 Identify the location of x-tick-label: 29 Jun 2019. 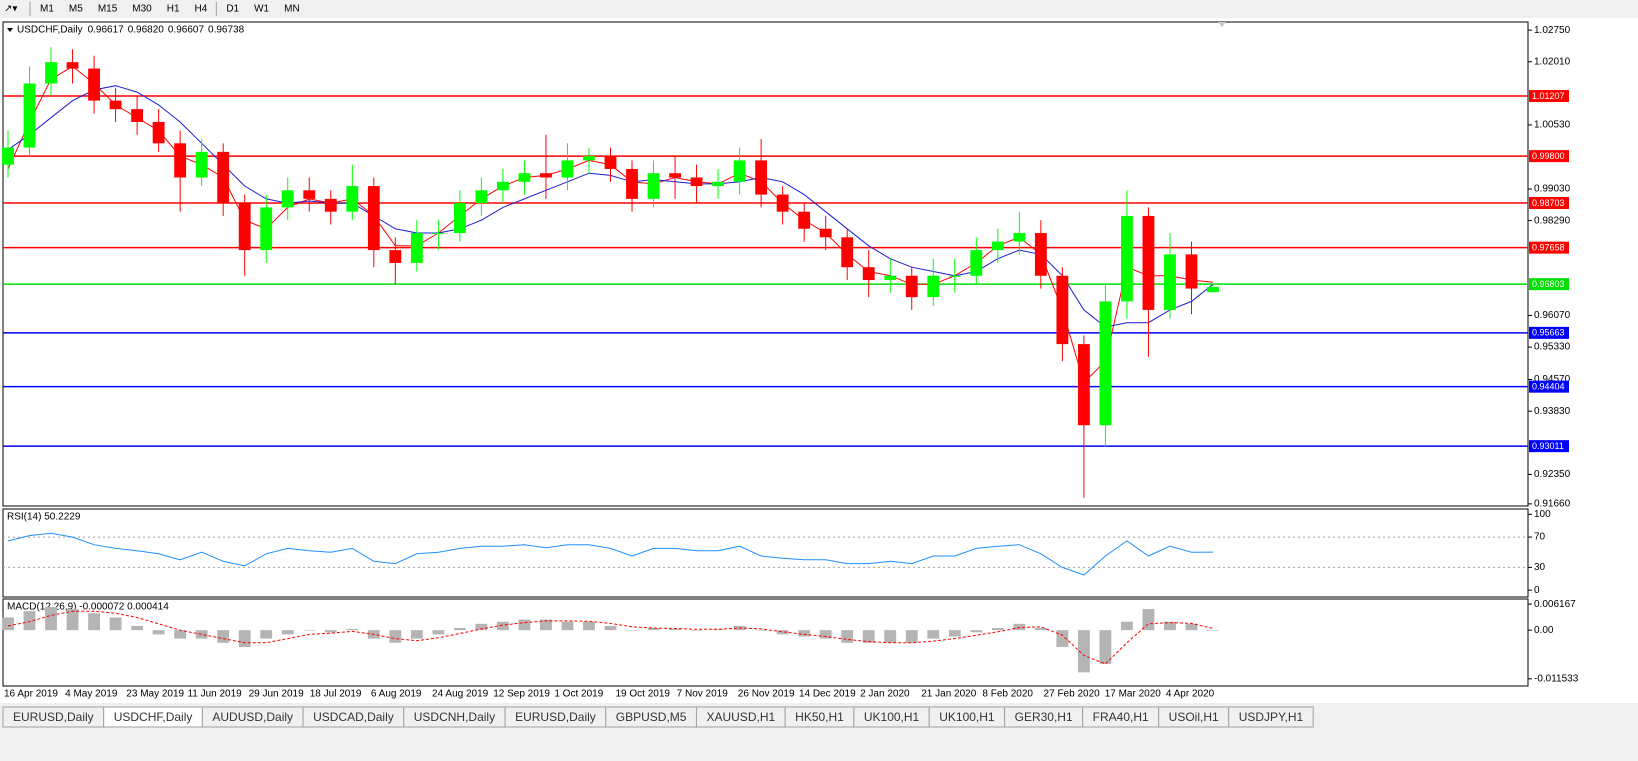
(276, 694).